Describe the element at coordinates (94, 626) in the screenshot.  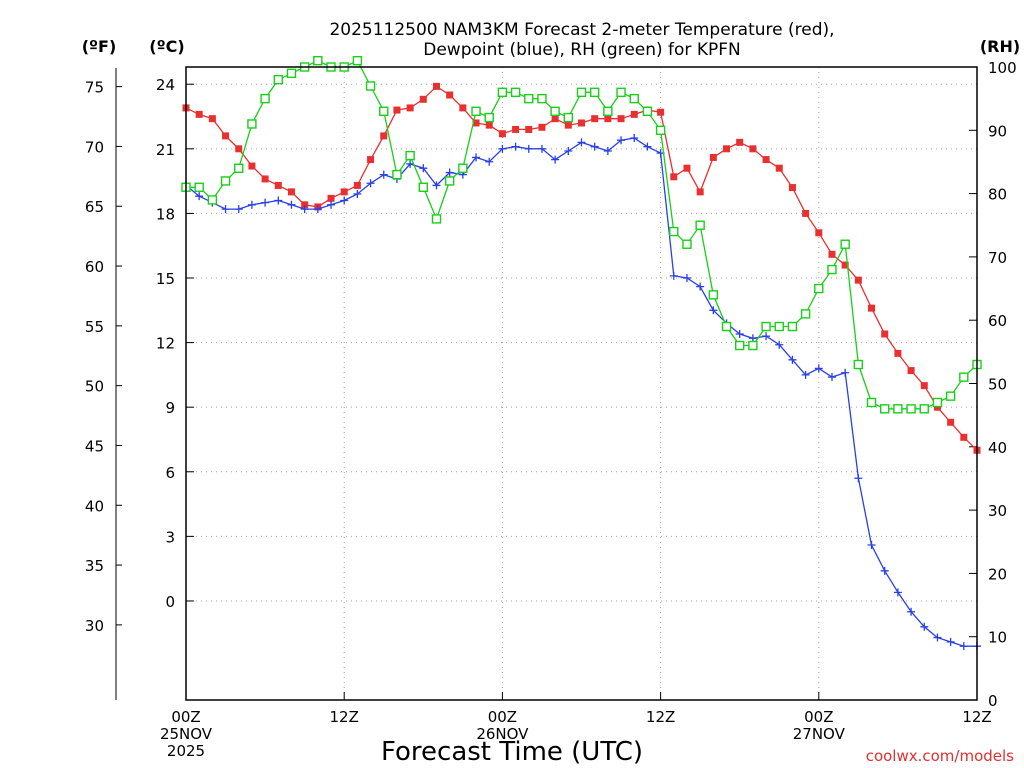
I see `fahrenheit-tick-label: 30` at that location.